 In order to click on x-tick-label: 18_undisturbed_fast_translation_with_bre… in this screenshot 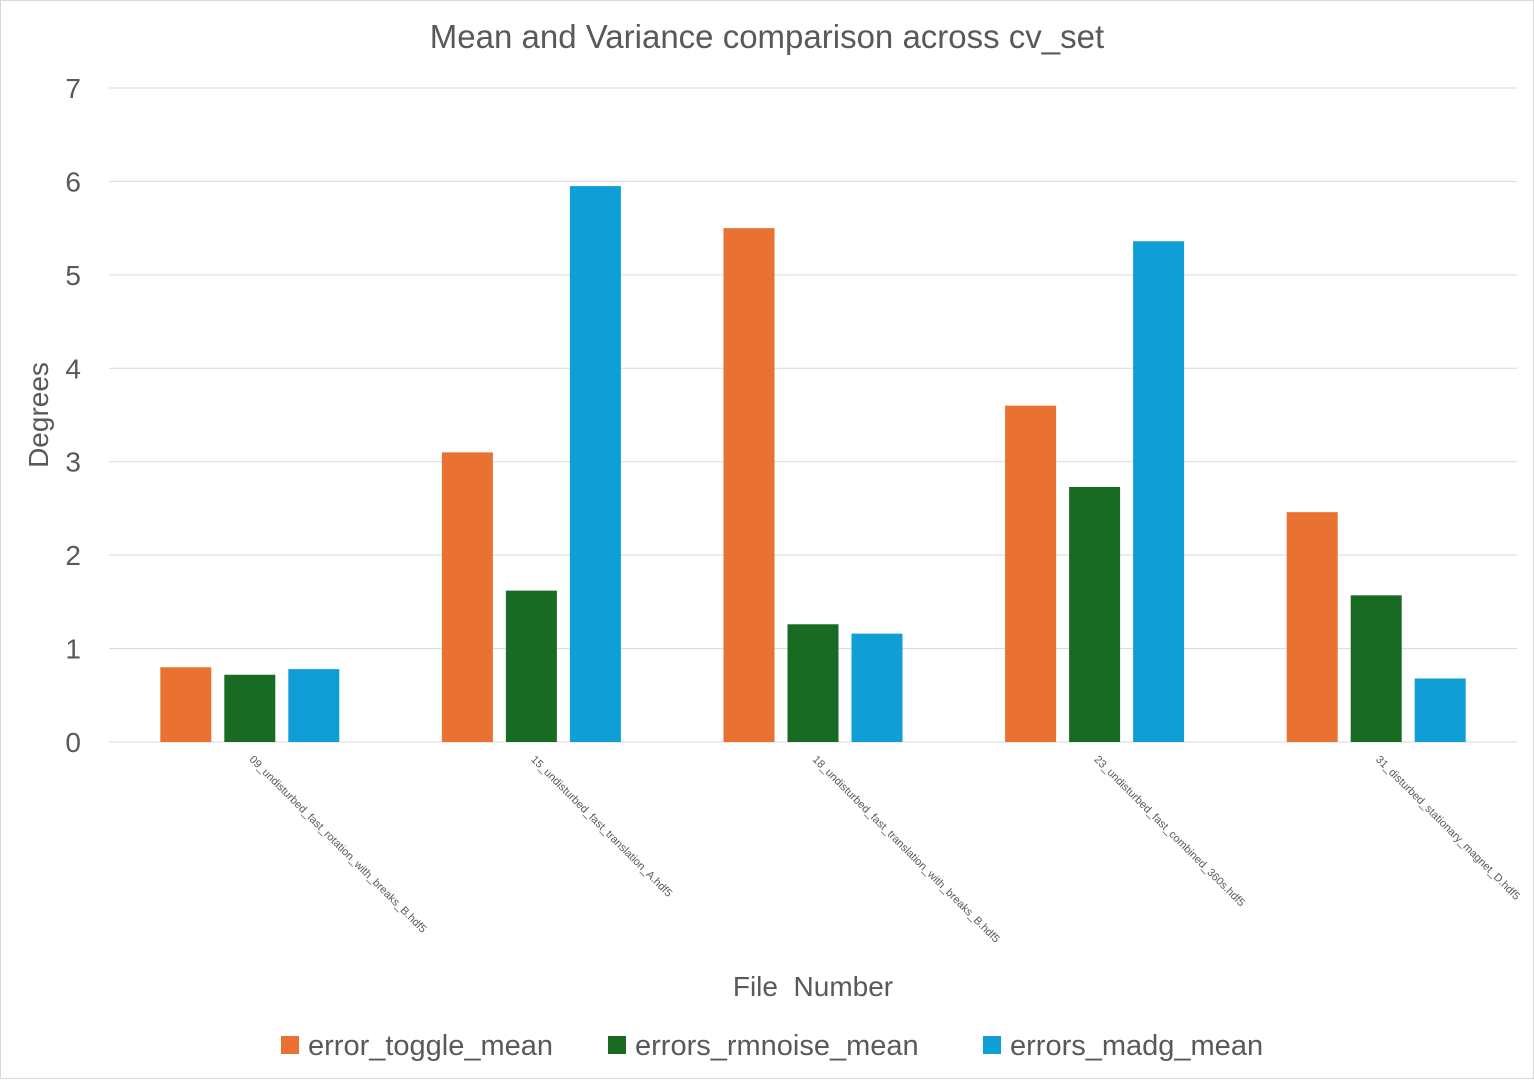, I will do `click(906, 850)`.